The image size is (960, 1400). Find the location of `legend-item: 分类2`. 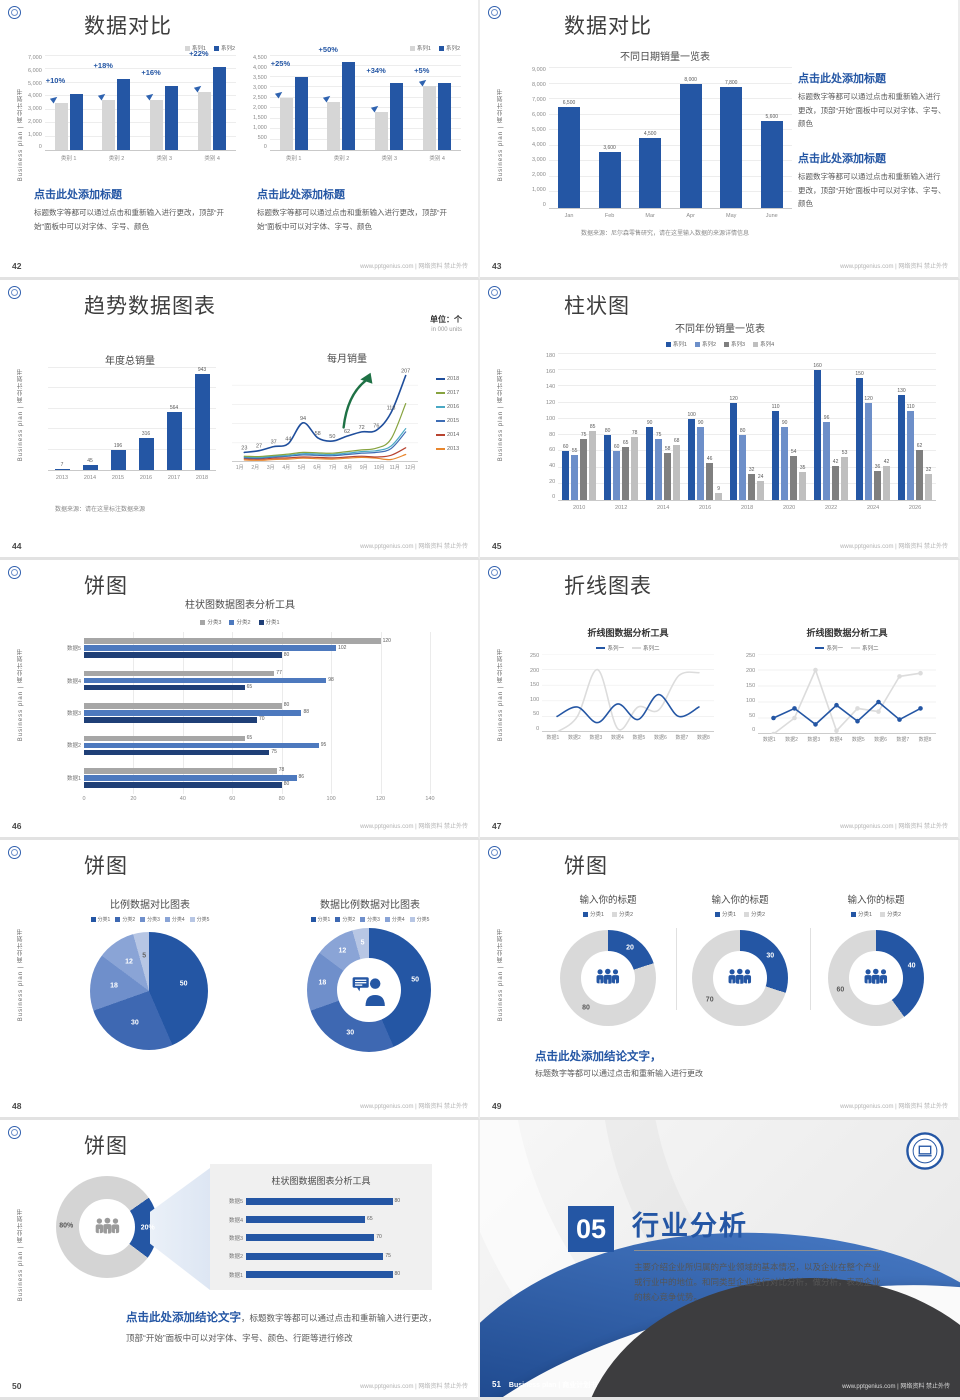

legend-item: 分类2 is located at coordinates (345, 919).